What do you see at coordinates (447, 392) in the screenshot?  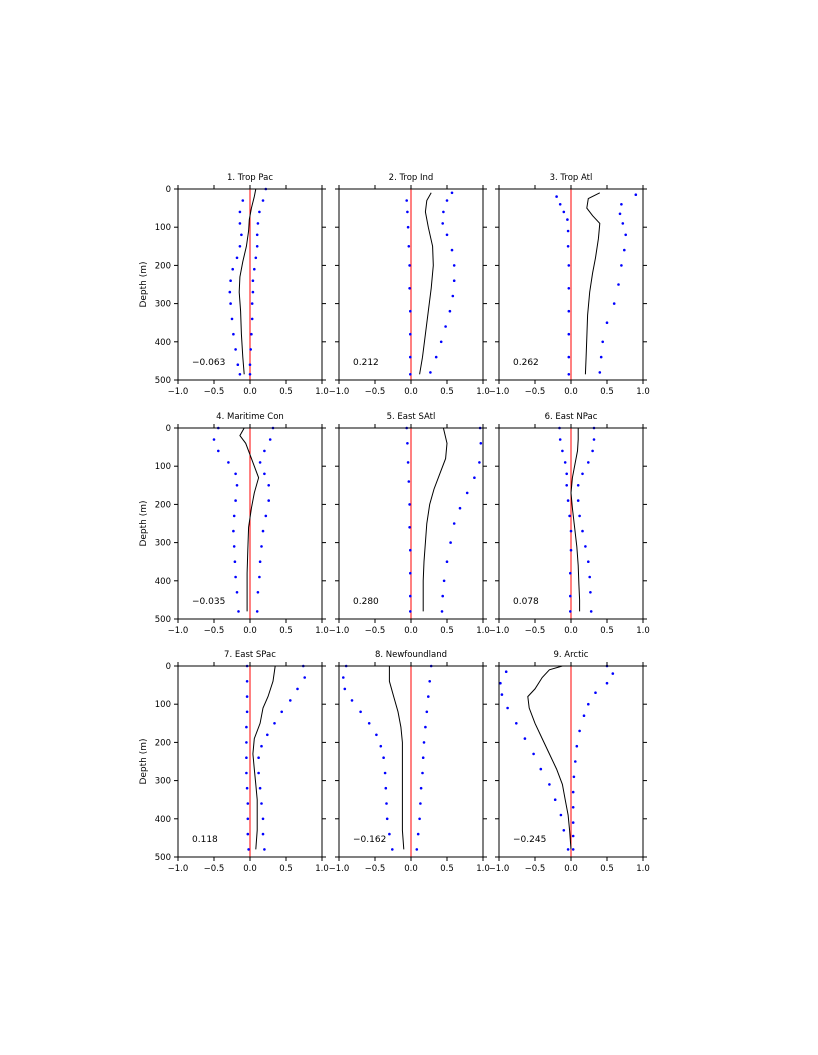 I see `x-tick-label: 0.5` at bounding box center [447, 392].